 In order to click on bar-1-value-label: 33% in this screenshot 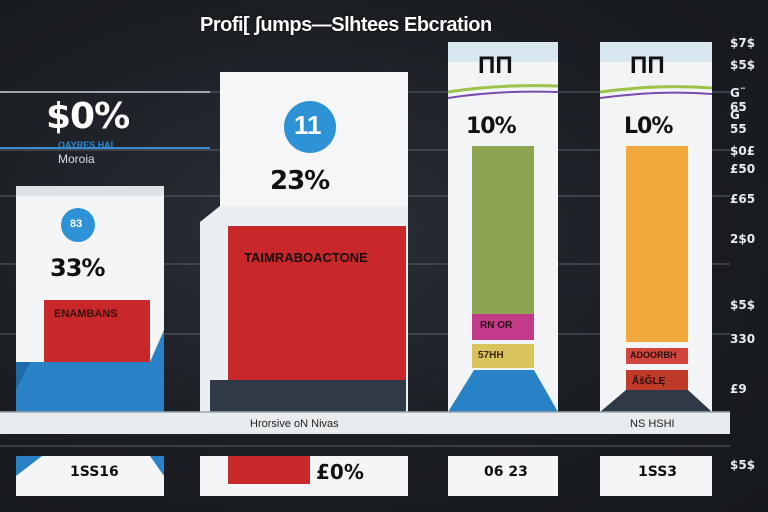, I will do `click(77, 268)`.